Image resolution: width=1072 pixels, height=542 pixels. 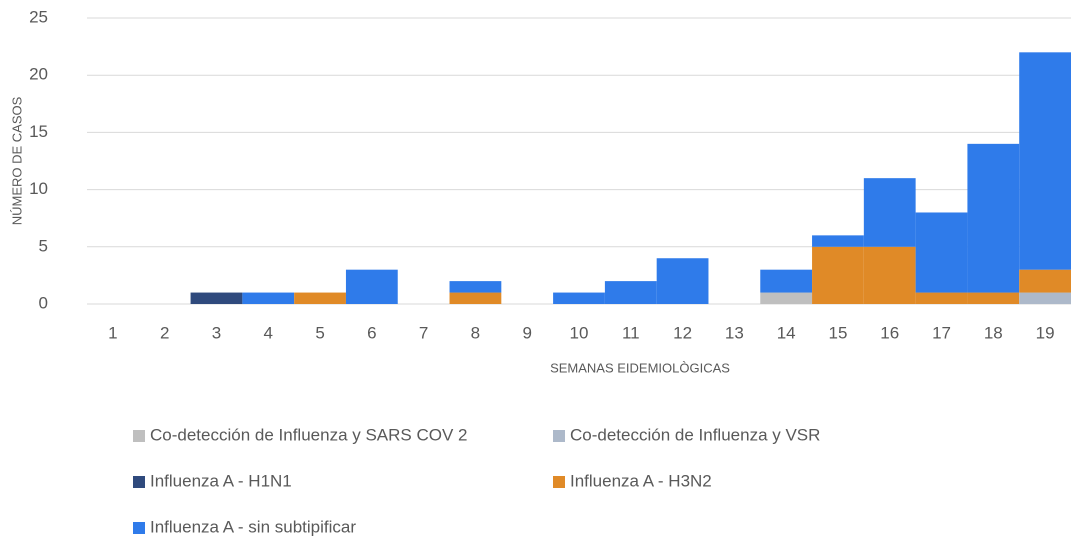 What do you see at coordinates (253, 526) in the screenshot?
I see `legend-label: Influenza A - sin subtipificar` at bounding box center [253, 526].